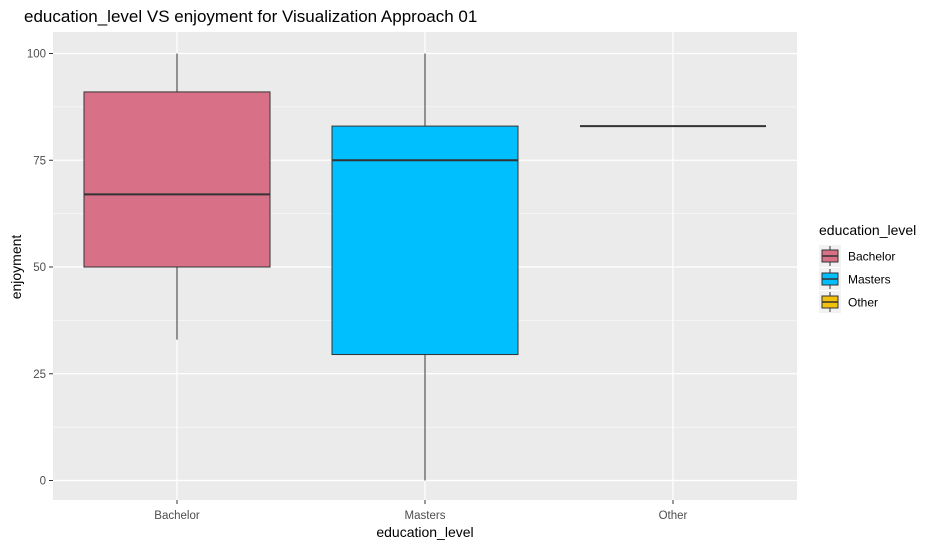 The width and height of the screenshot is (934, 546). What do you see at coordinates (863, 303) in the screenshot?
I see `legend-label: Other` at bounding box center [863, 303].